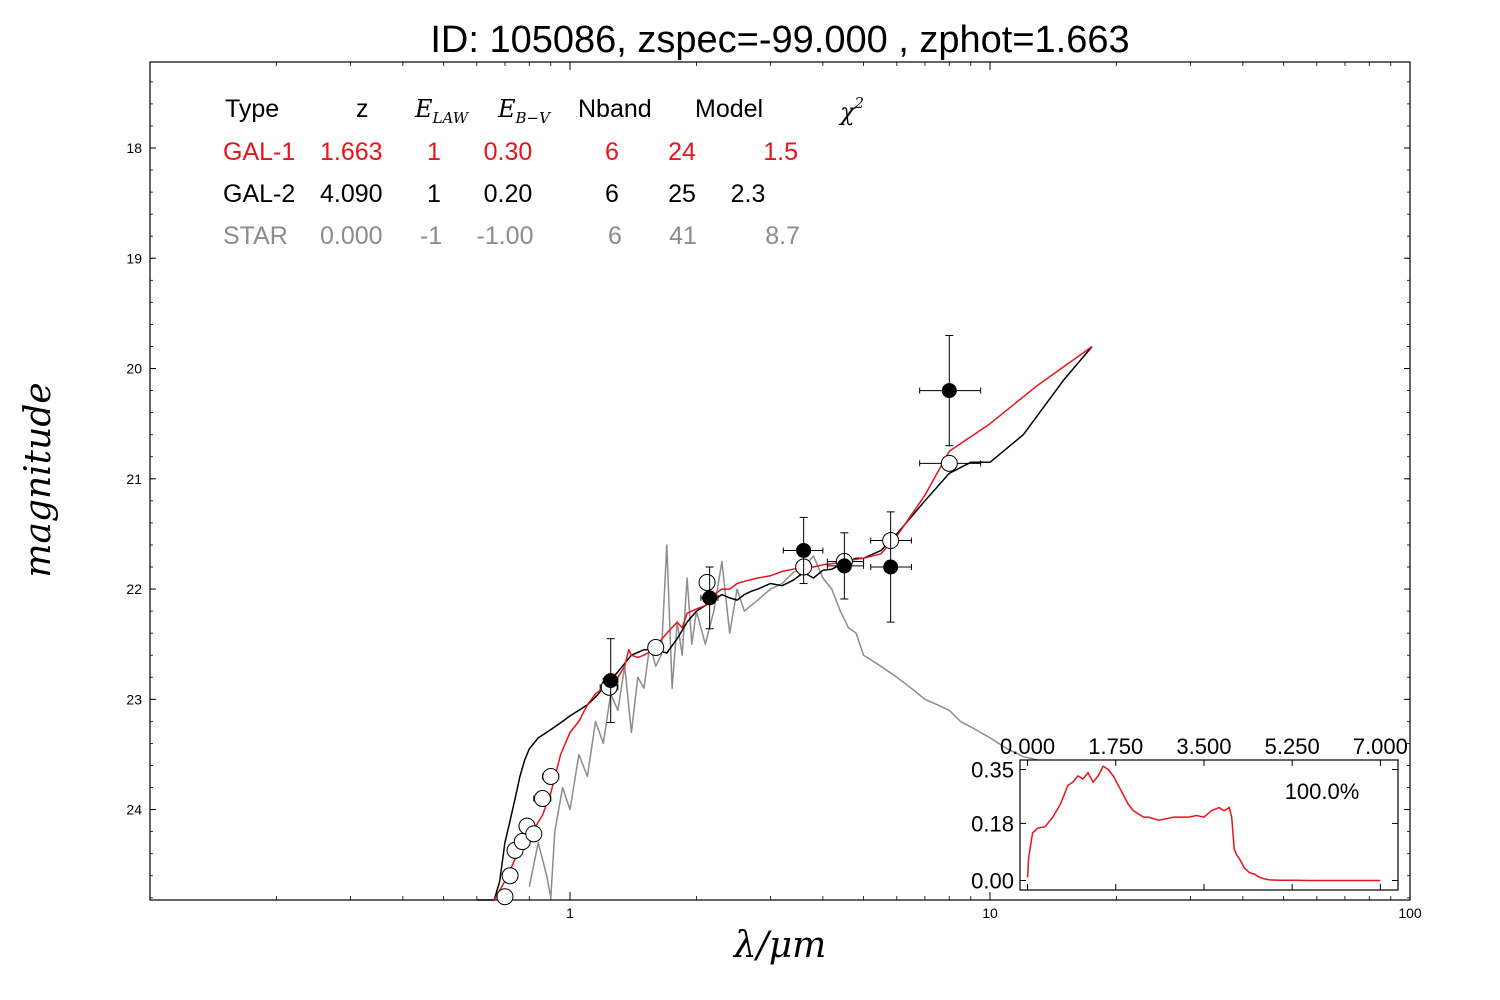  I want to click on y-axis-label: magnitude, so click(38, 479).